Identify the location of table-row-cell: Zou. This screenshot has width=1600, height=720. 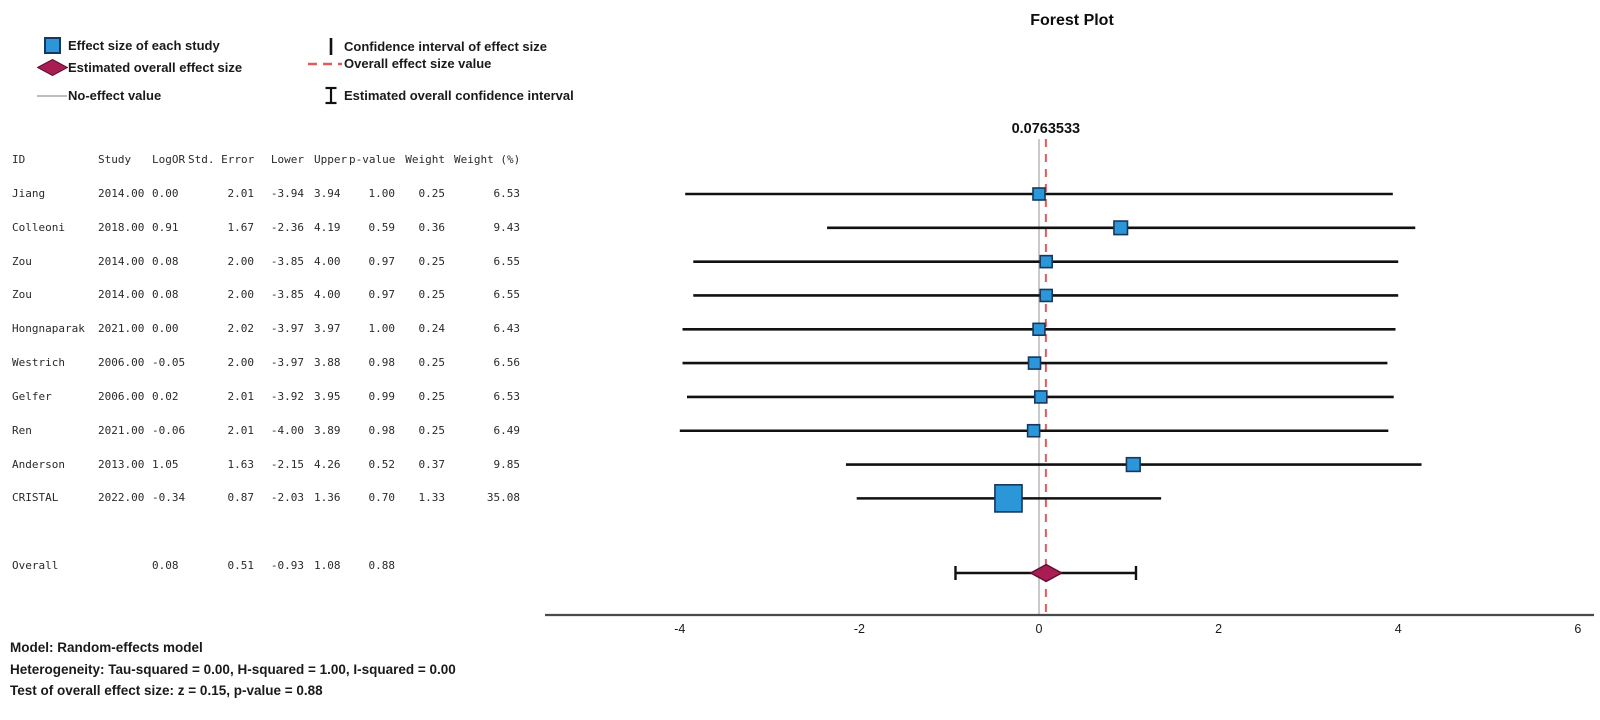
(22, 295).